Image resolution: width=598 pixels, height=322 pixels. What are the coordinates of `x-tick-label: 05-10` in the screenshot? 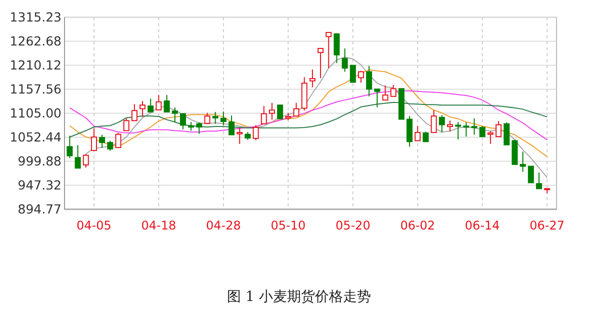 It's located at (288, 225).